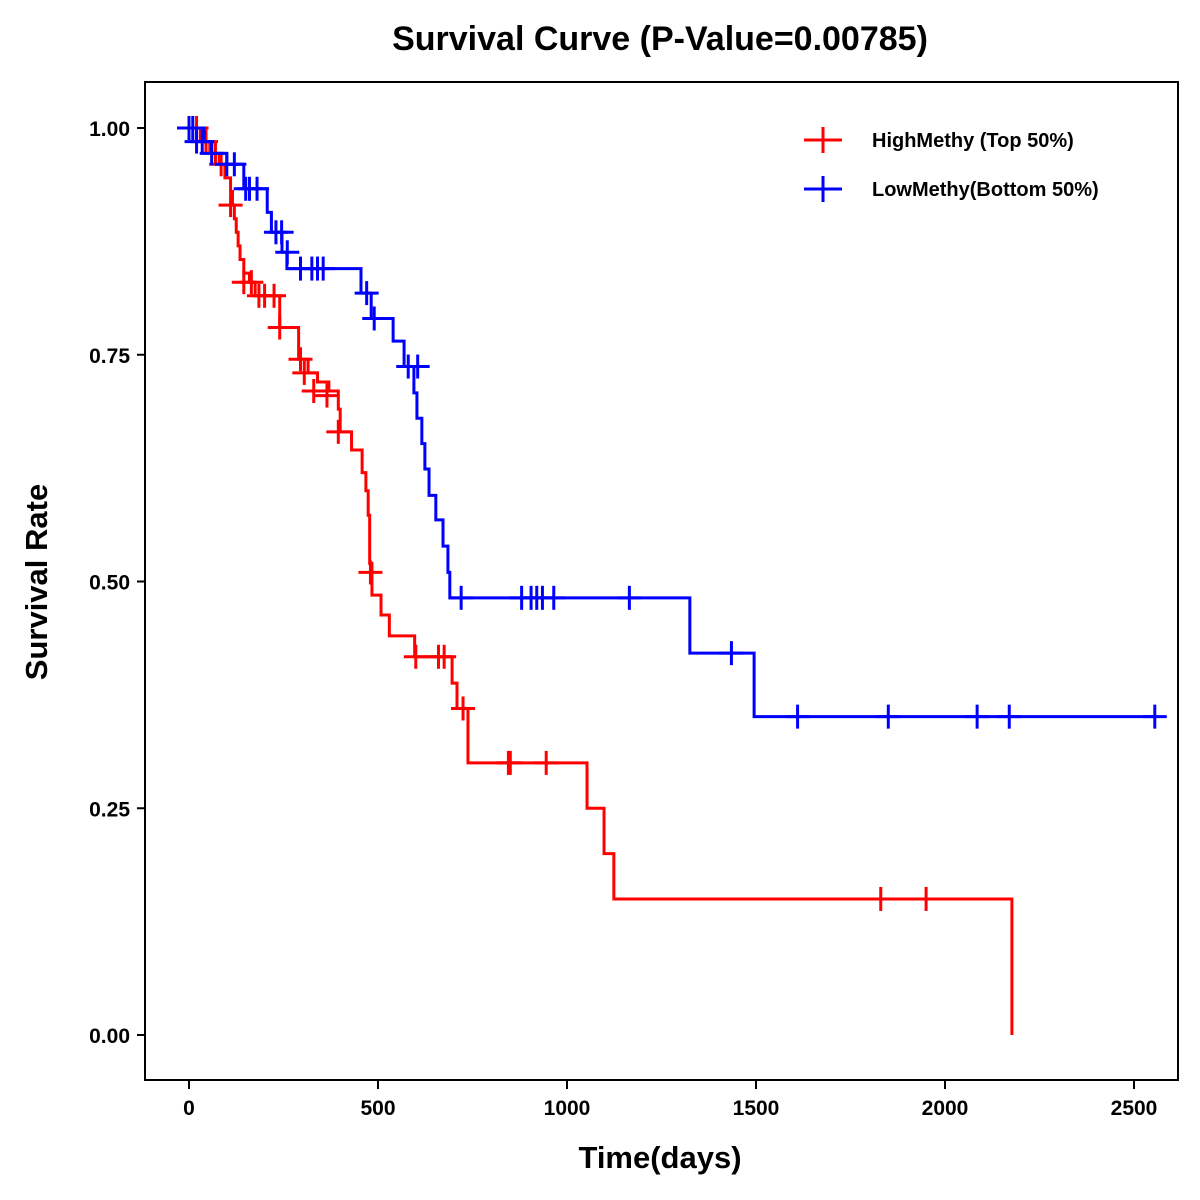 Image resolution: width=1200 pixels, height=1200 pixels. What do you see at coordinates (659, 1157) in the screenshot?
I see `x-axis-label: Time(days)` at bounding box center [659, 1157].